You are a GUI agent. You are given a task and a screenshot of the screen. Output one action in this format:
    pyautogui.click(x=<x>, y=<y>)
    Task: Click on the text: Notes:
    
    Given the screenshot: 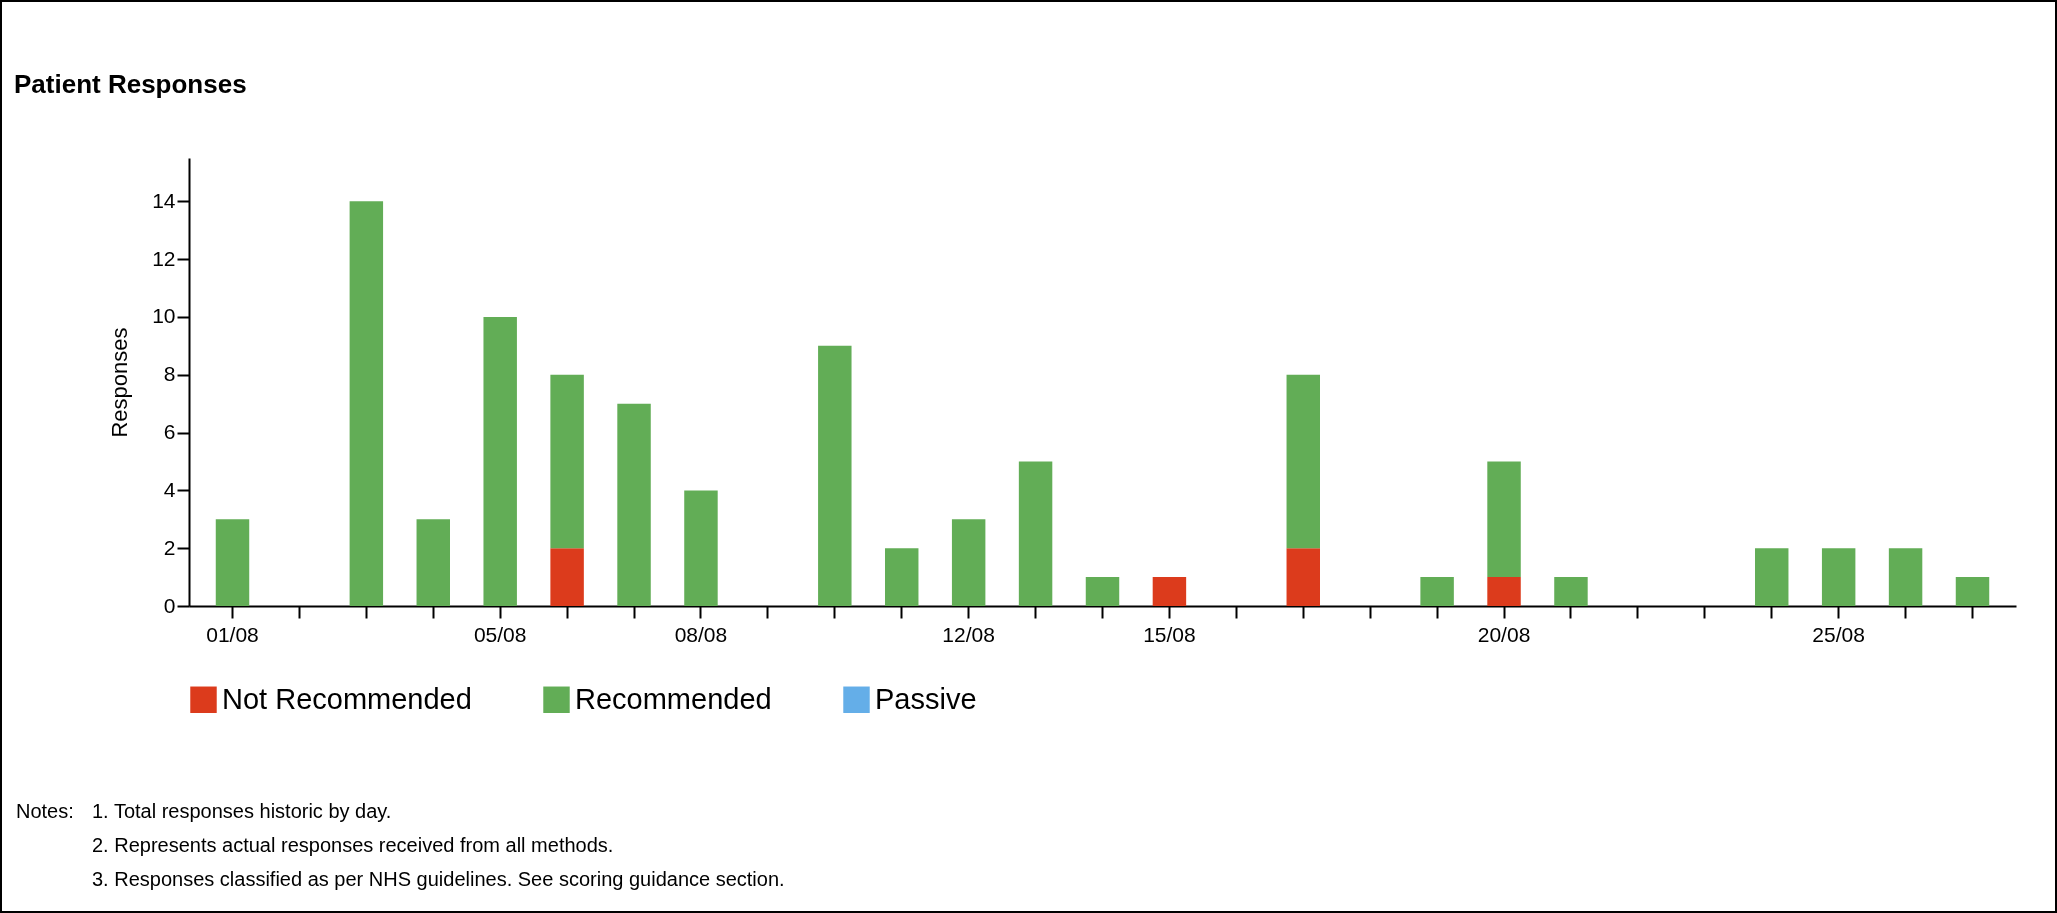 What is the action you would take?
    pyautogui.click(x=45, y=811)
    